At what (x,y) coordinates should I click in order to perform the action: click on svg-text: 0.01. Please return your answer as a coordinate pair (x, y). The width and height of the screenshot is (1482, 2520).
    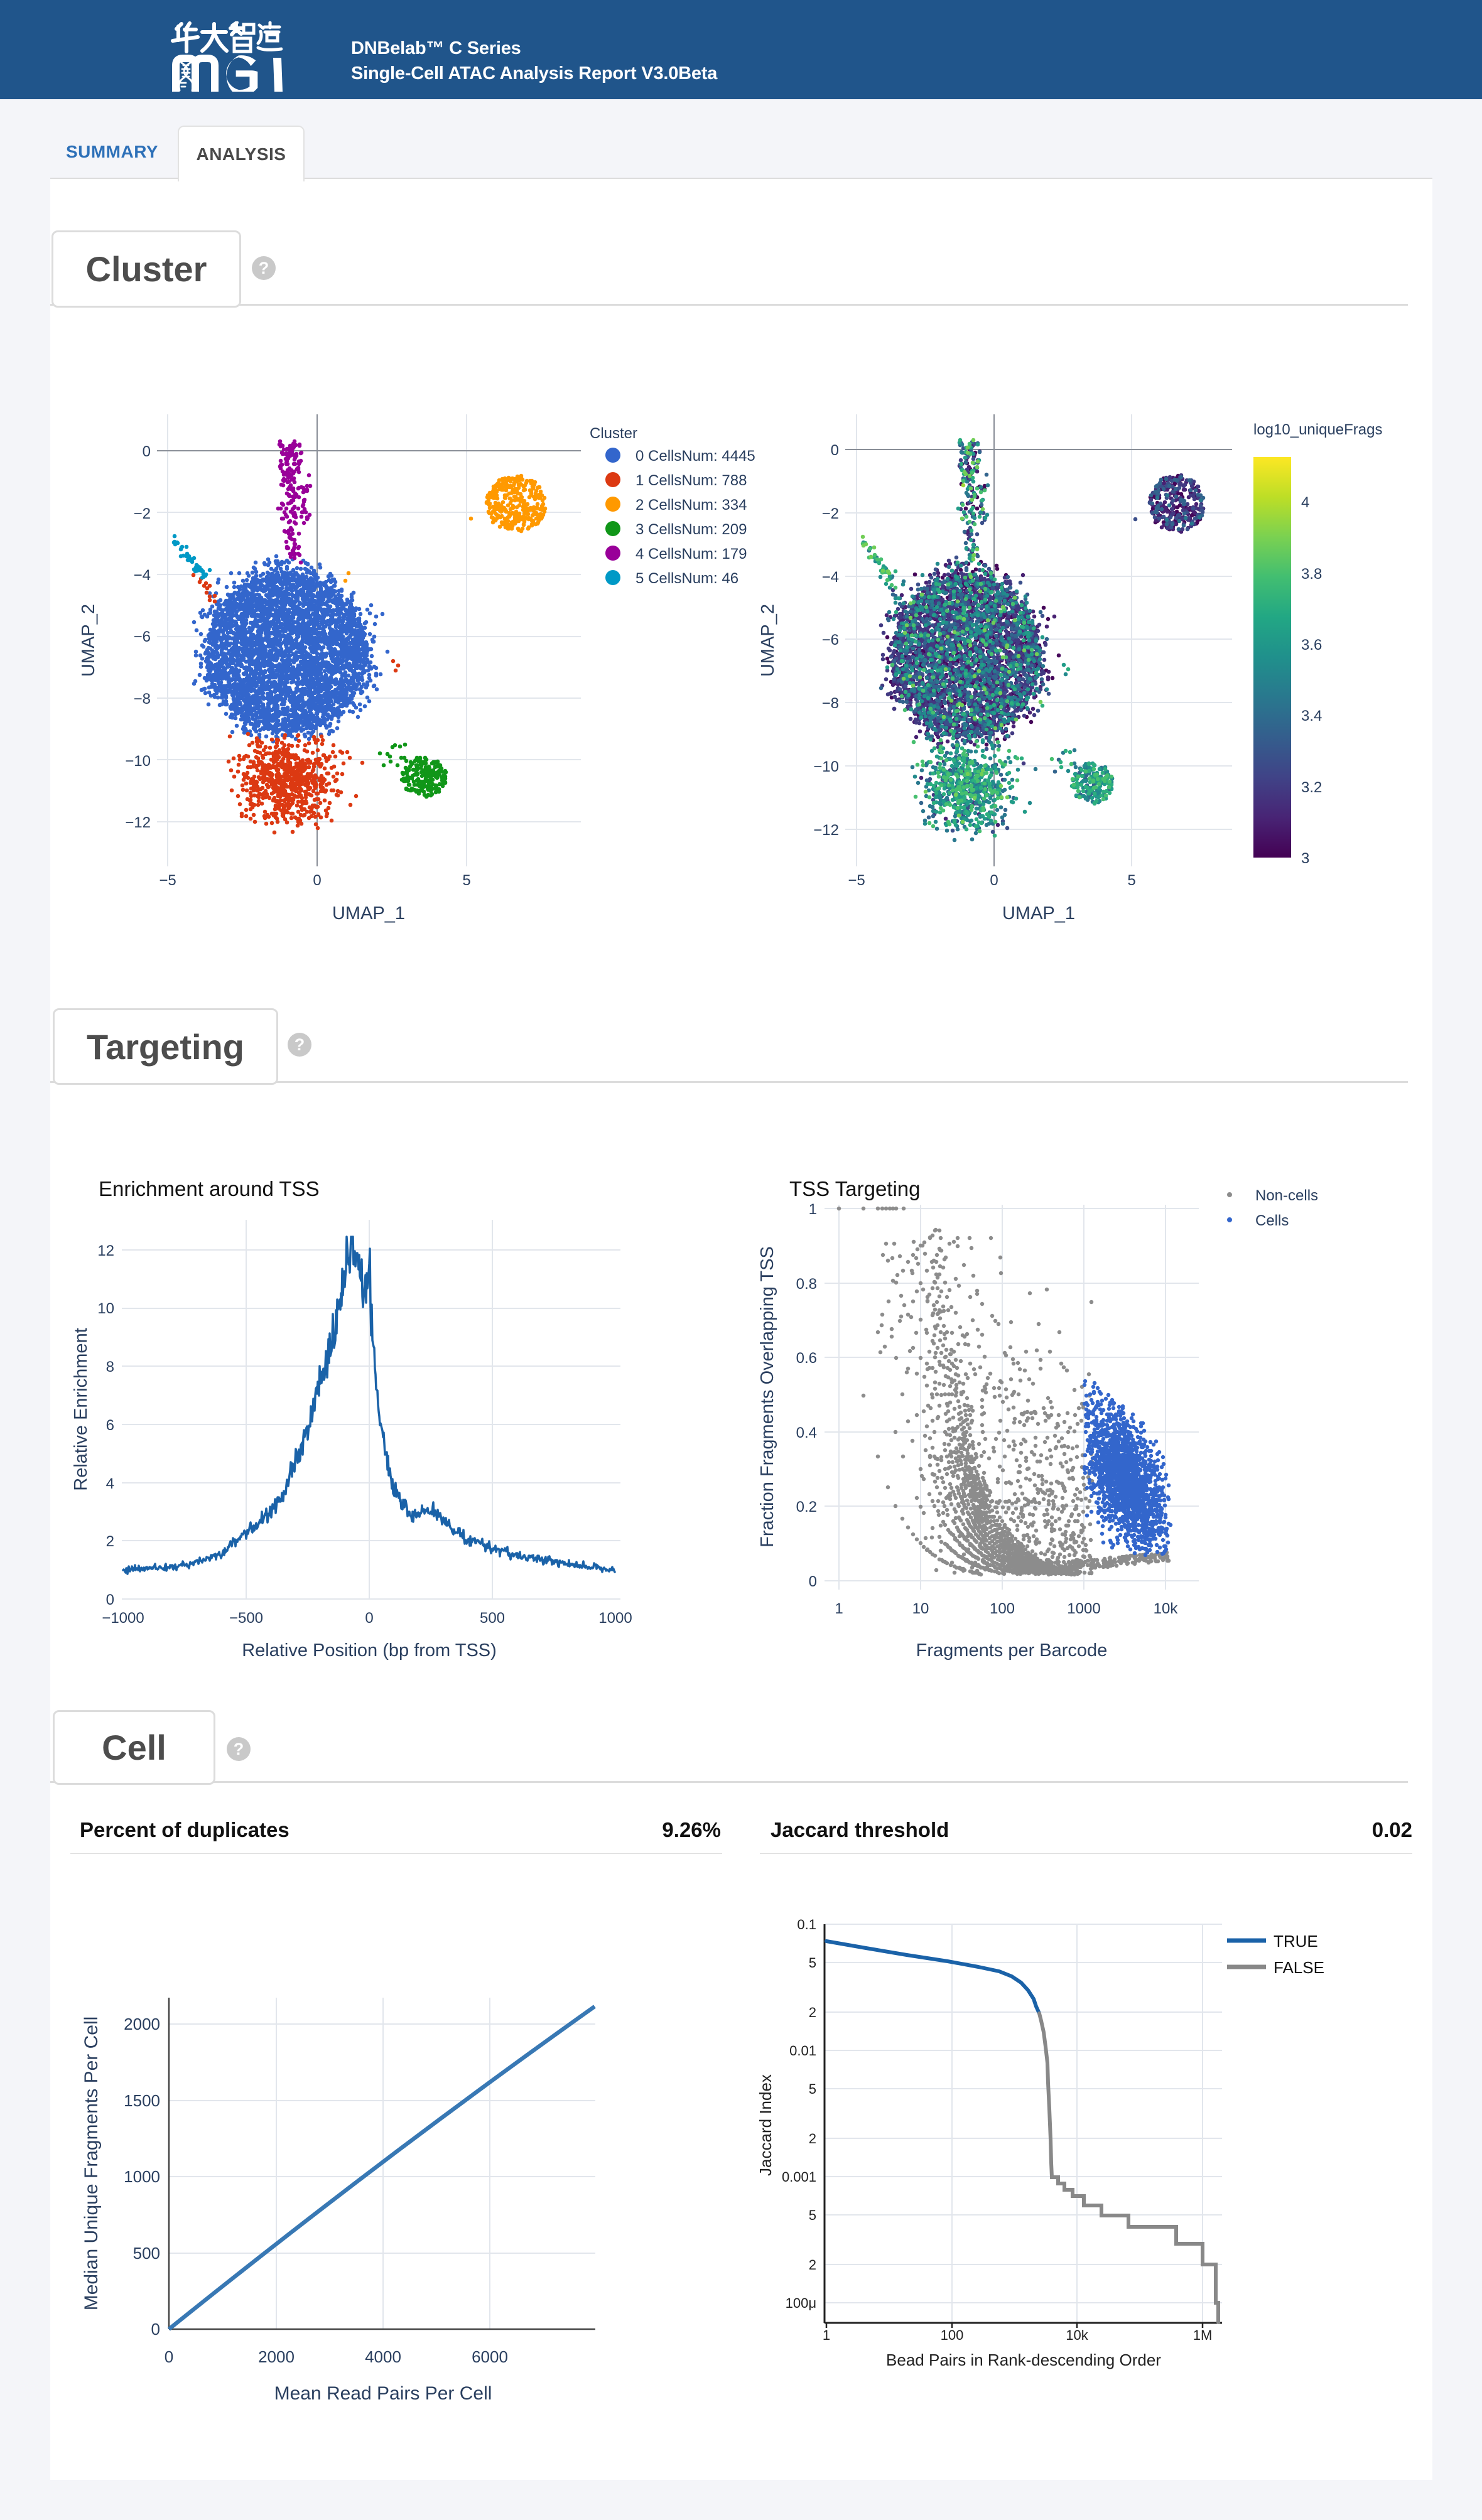
    Looking at the image, I should click on (803, 2051).